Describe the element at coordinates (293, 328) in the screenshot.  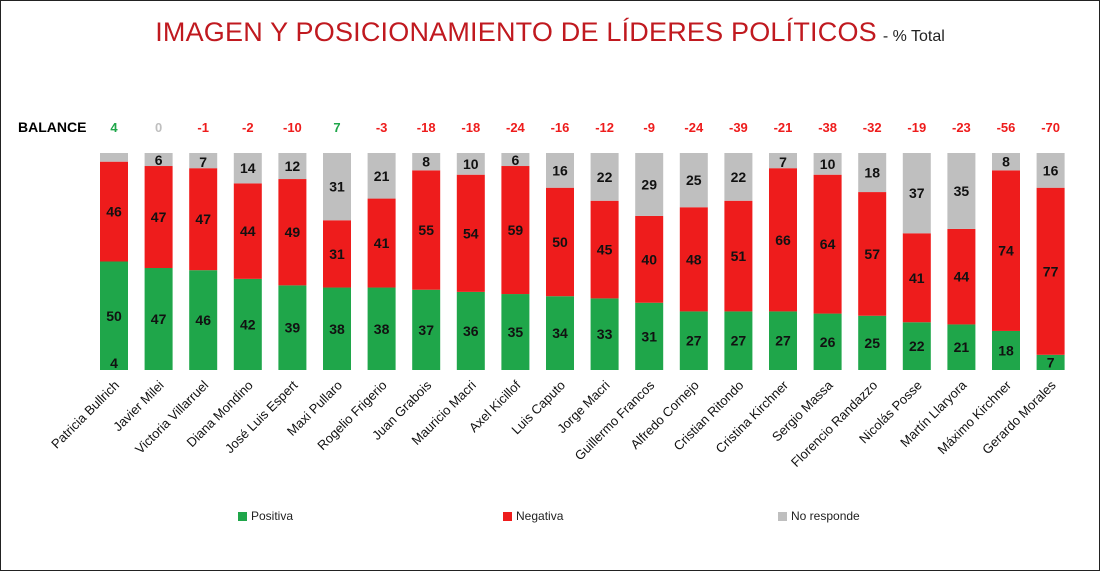
I see `data-label-positiva: 39` at that location.